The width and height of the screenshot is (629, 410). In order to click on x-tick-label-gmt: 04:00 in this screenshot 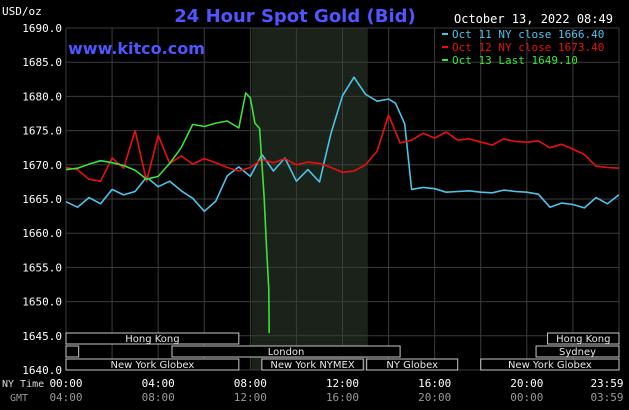, I will do `click(65, 397)`.